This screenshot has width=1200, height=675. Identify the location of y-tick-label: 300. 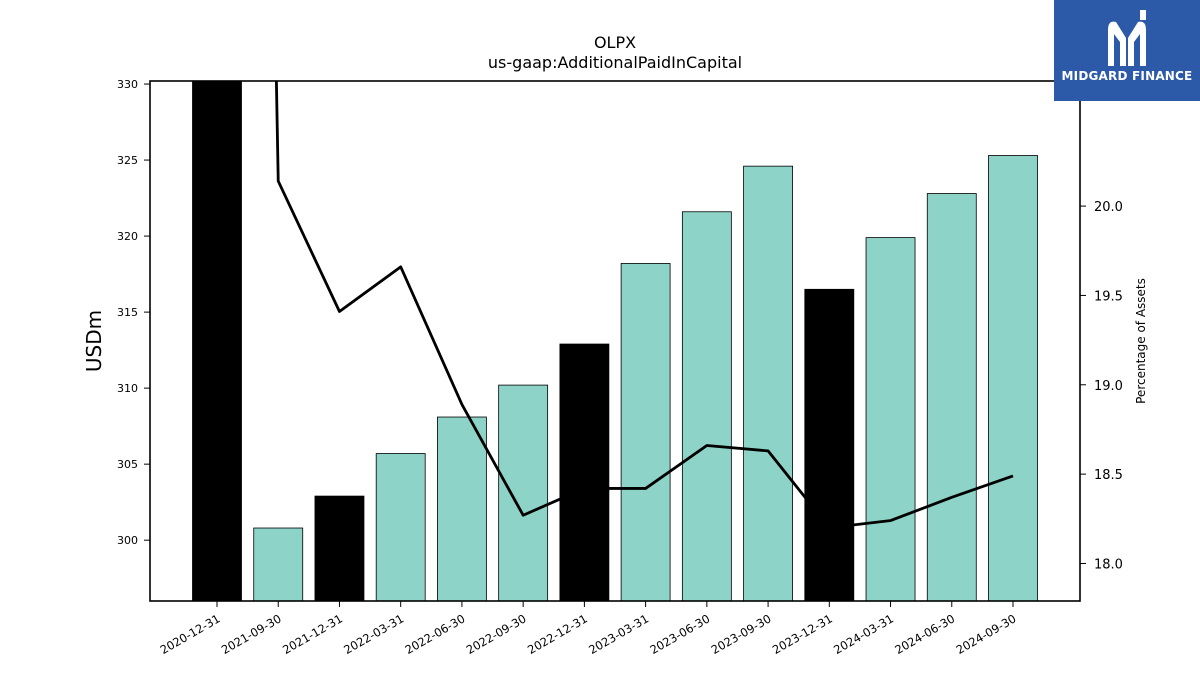
(127, 540).